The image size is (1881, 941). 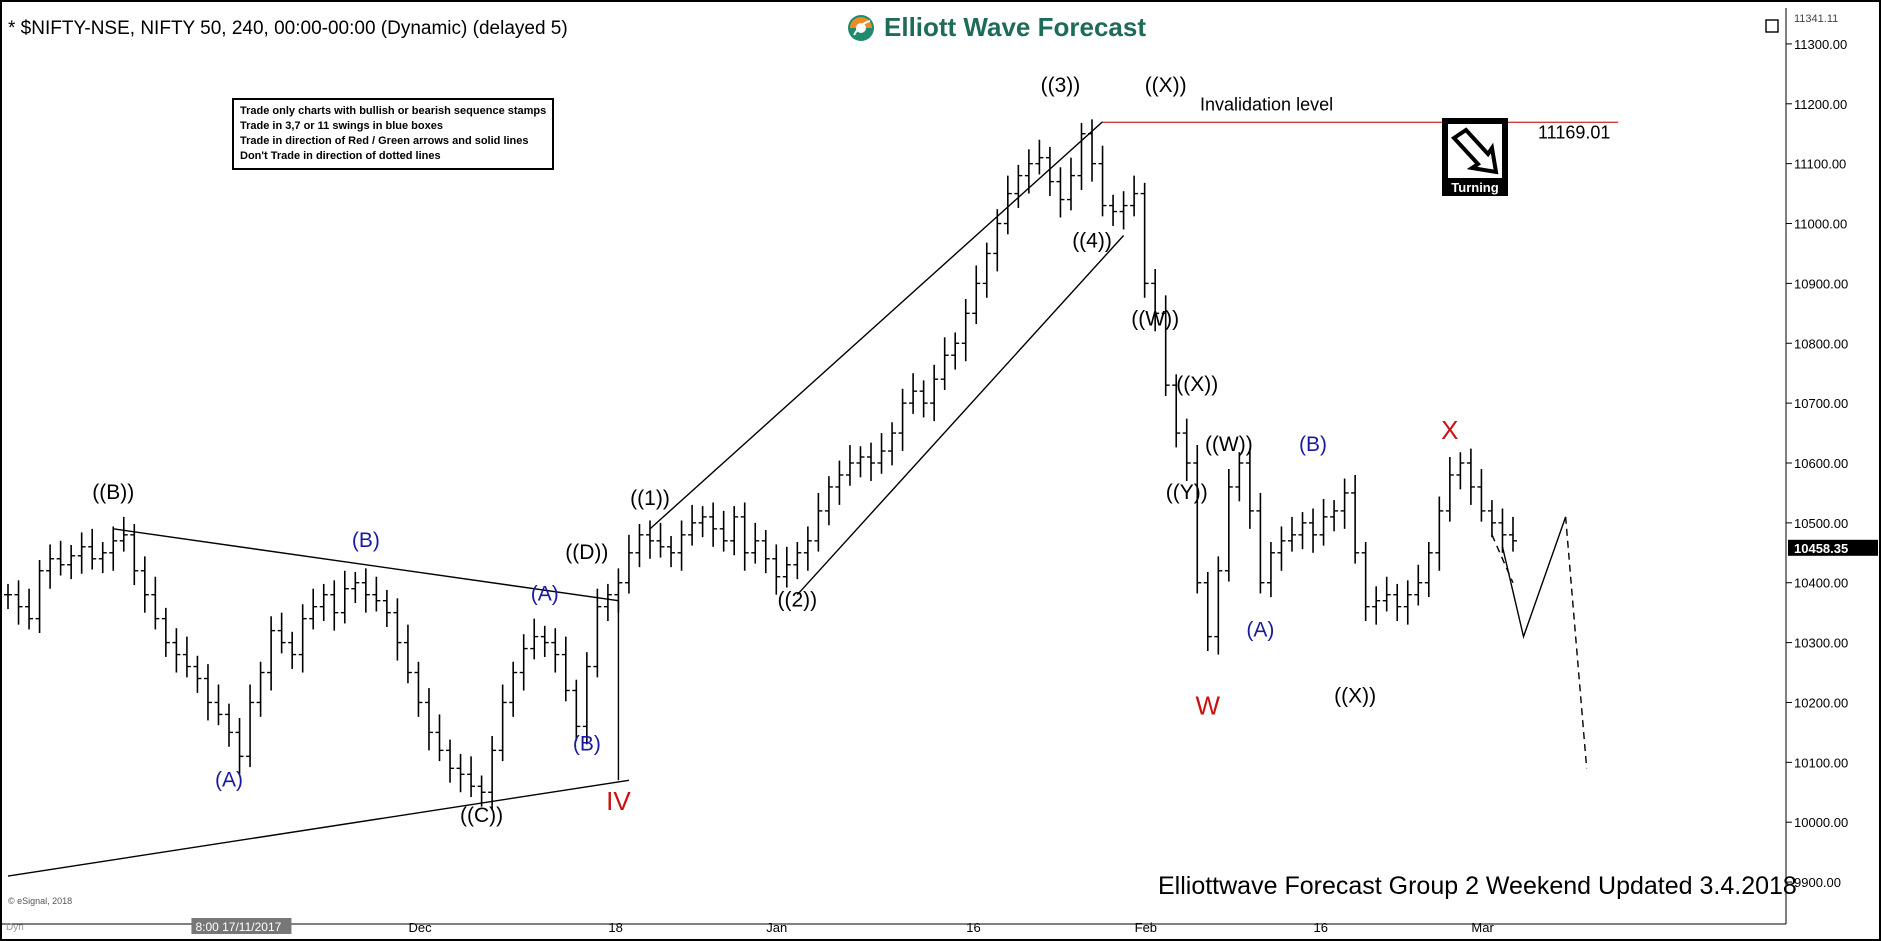 I want to click on wave-label: ((D)), so click(x=586, y=552).